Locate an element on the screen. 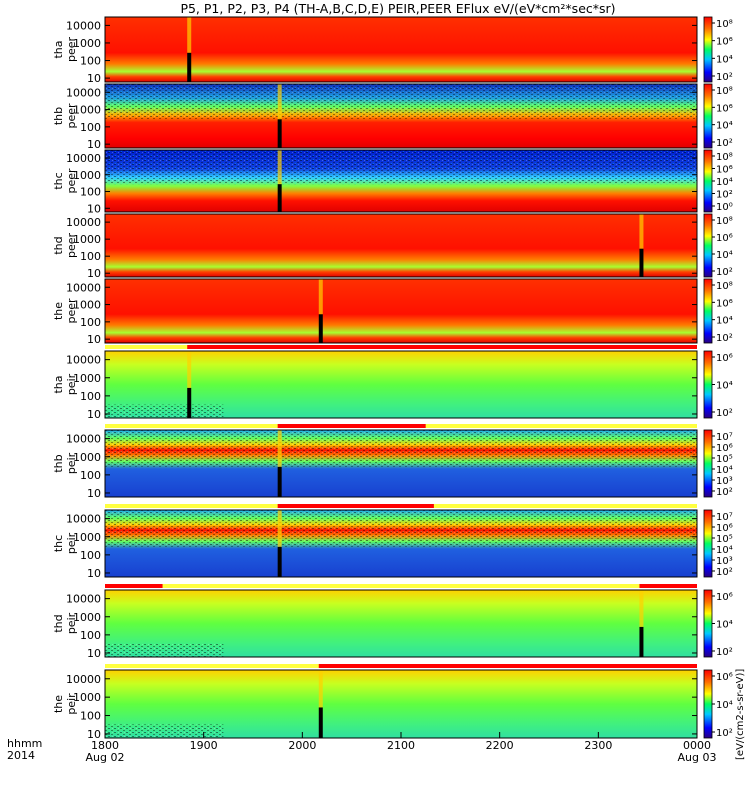 The image size is (750, 800). x-tick-label: 2200 is located at coordinates (500, 745).